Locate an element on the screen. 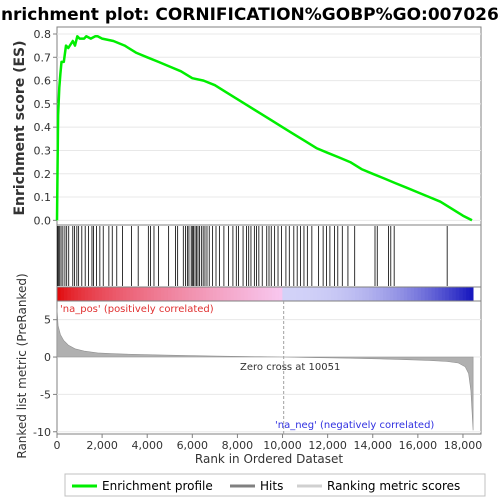 The width and height of the screenshot is (500, 500). es-tick-label: 0.5 is located at coordinates (43, 104).